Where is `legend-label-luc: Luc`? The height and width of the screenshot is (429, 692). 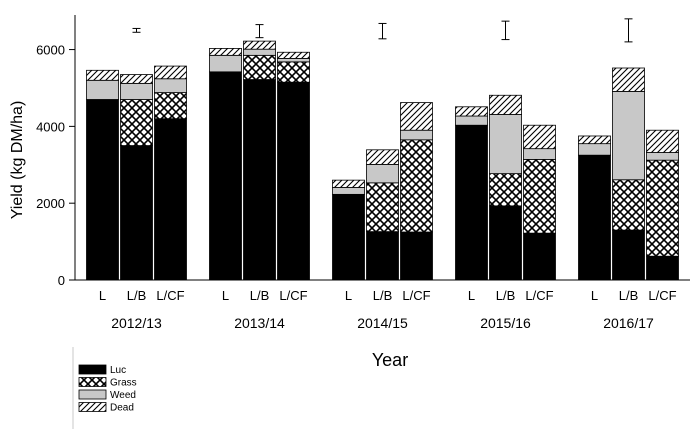 legend-label-luc: Luc is located at coordinates (118, 370).